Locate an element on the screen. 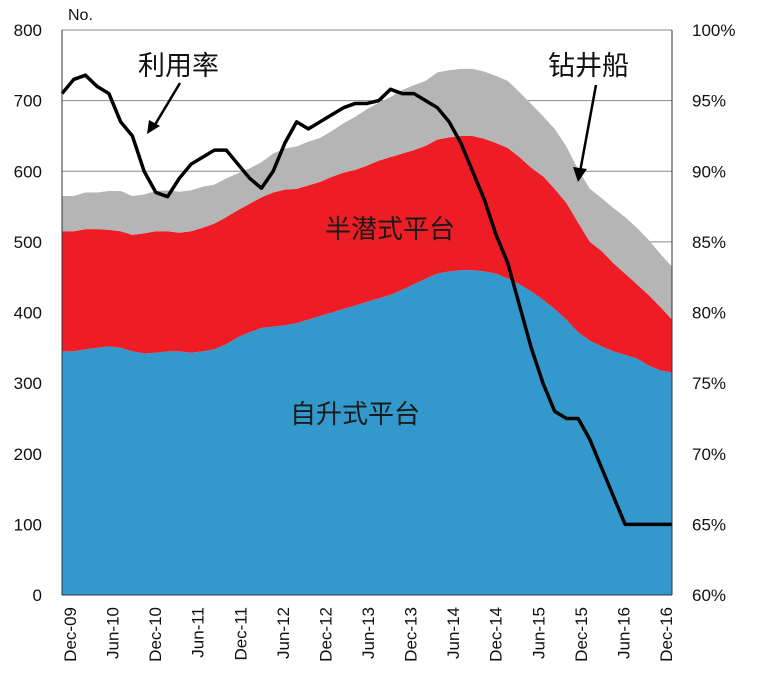 The height and width of the screenshot is (692, 759). right-y-axis: 60% 65% 70% 75% 80% 85% 90% 95% 100% is located at coordinates (713, 313).